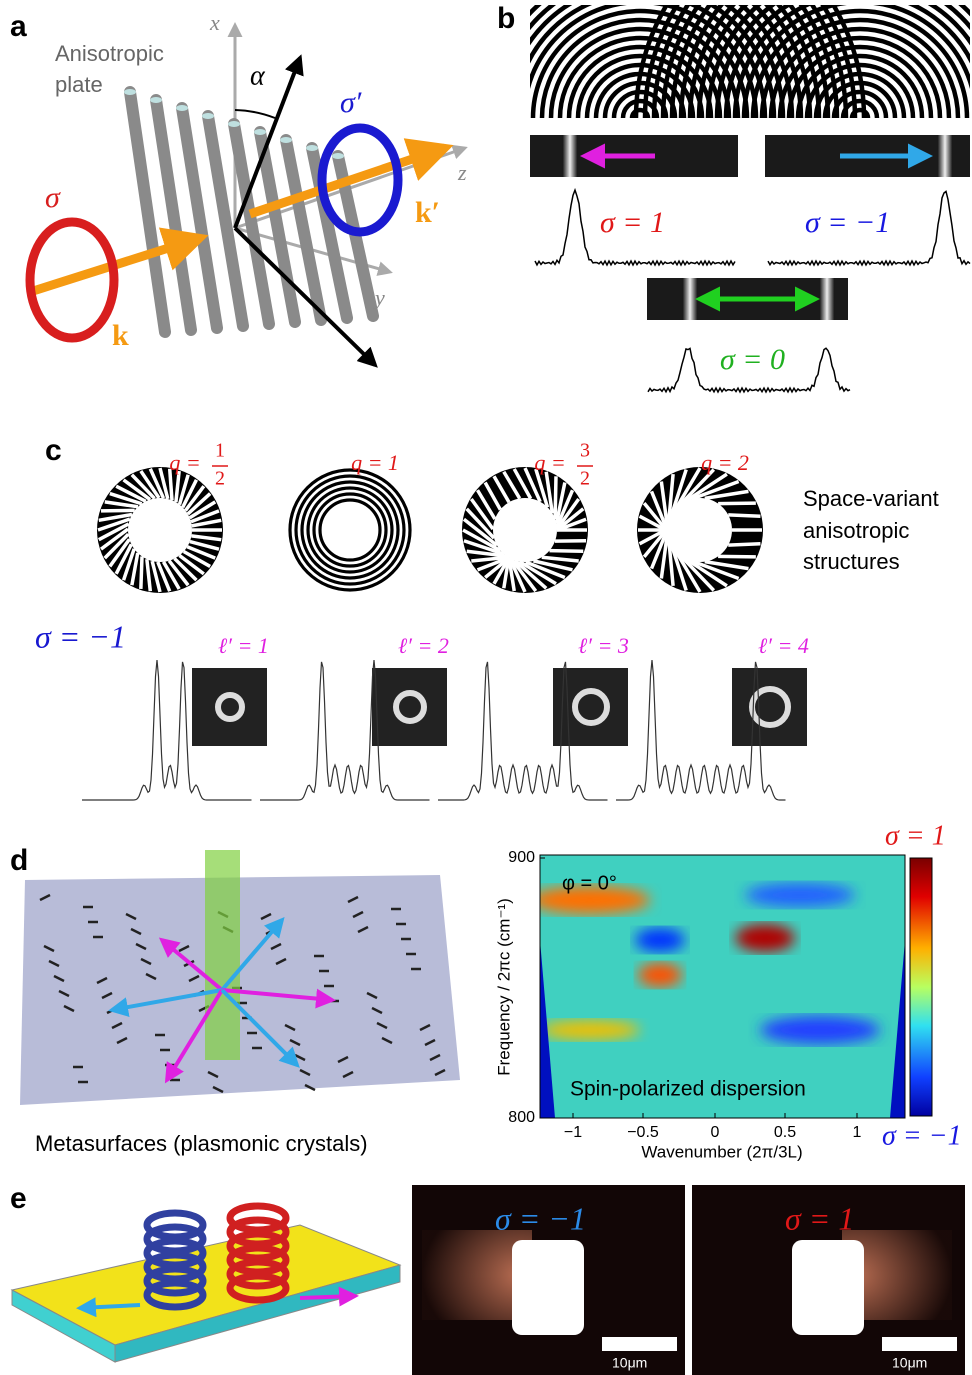 The height and width of the screenshot is (1375, 972). I want to click on scale-bar, so click(919, 1344).